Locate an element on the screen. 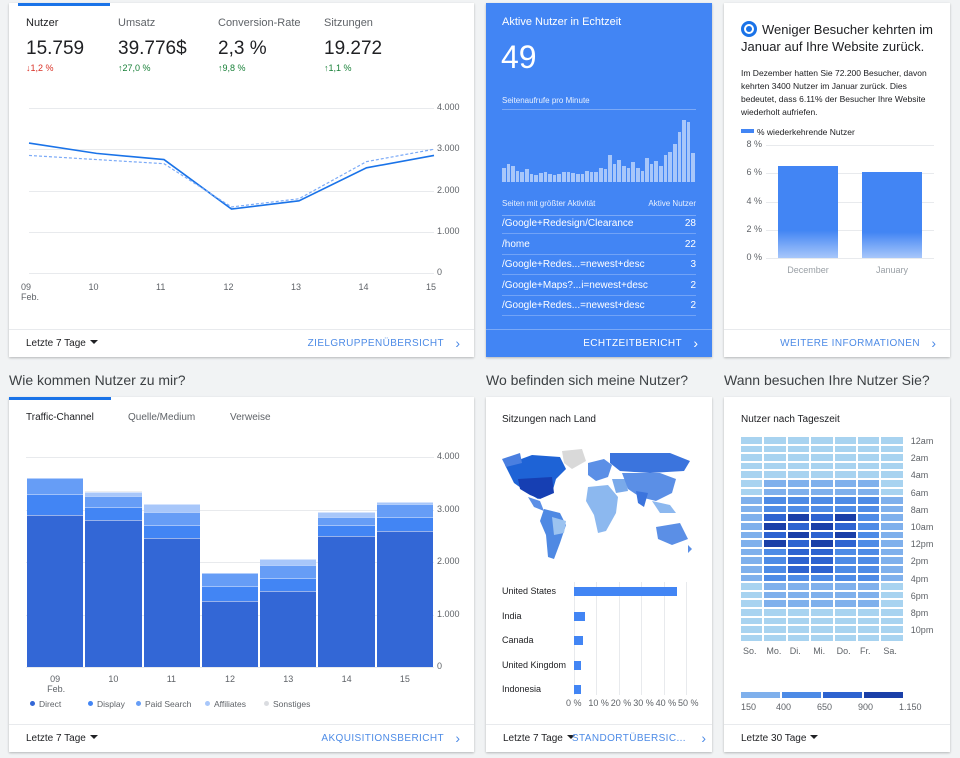 This screenshot has height=758, width=960. map-india is located at coordinates (642, 499).